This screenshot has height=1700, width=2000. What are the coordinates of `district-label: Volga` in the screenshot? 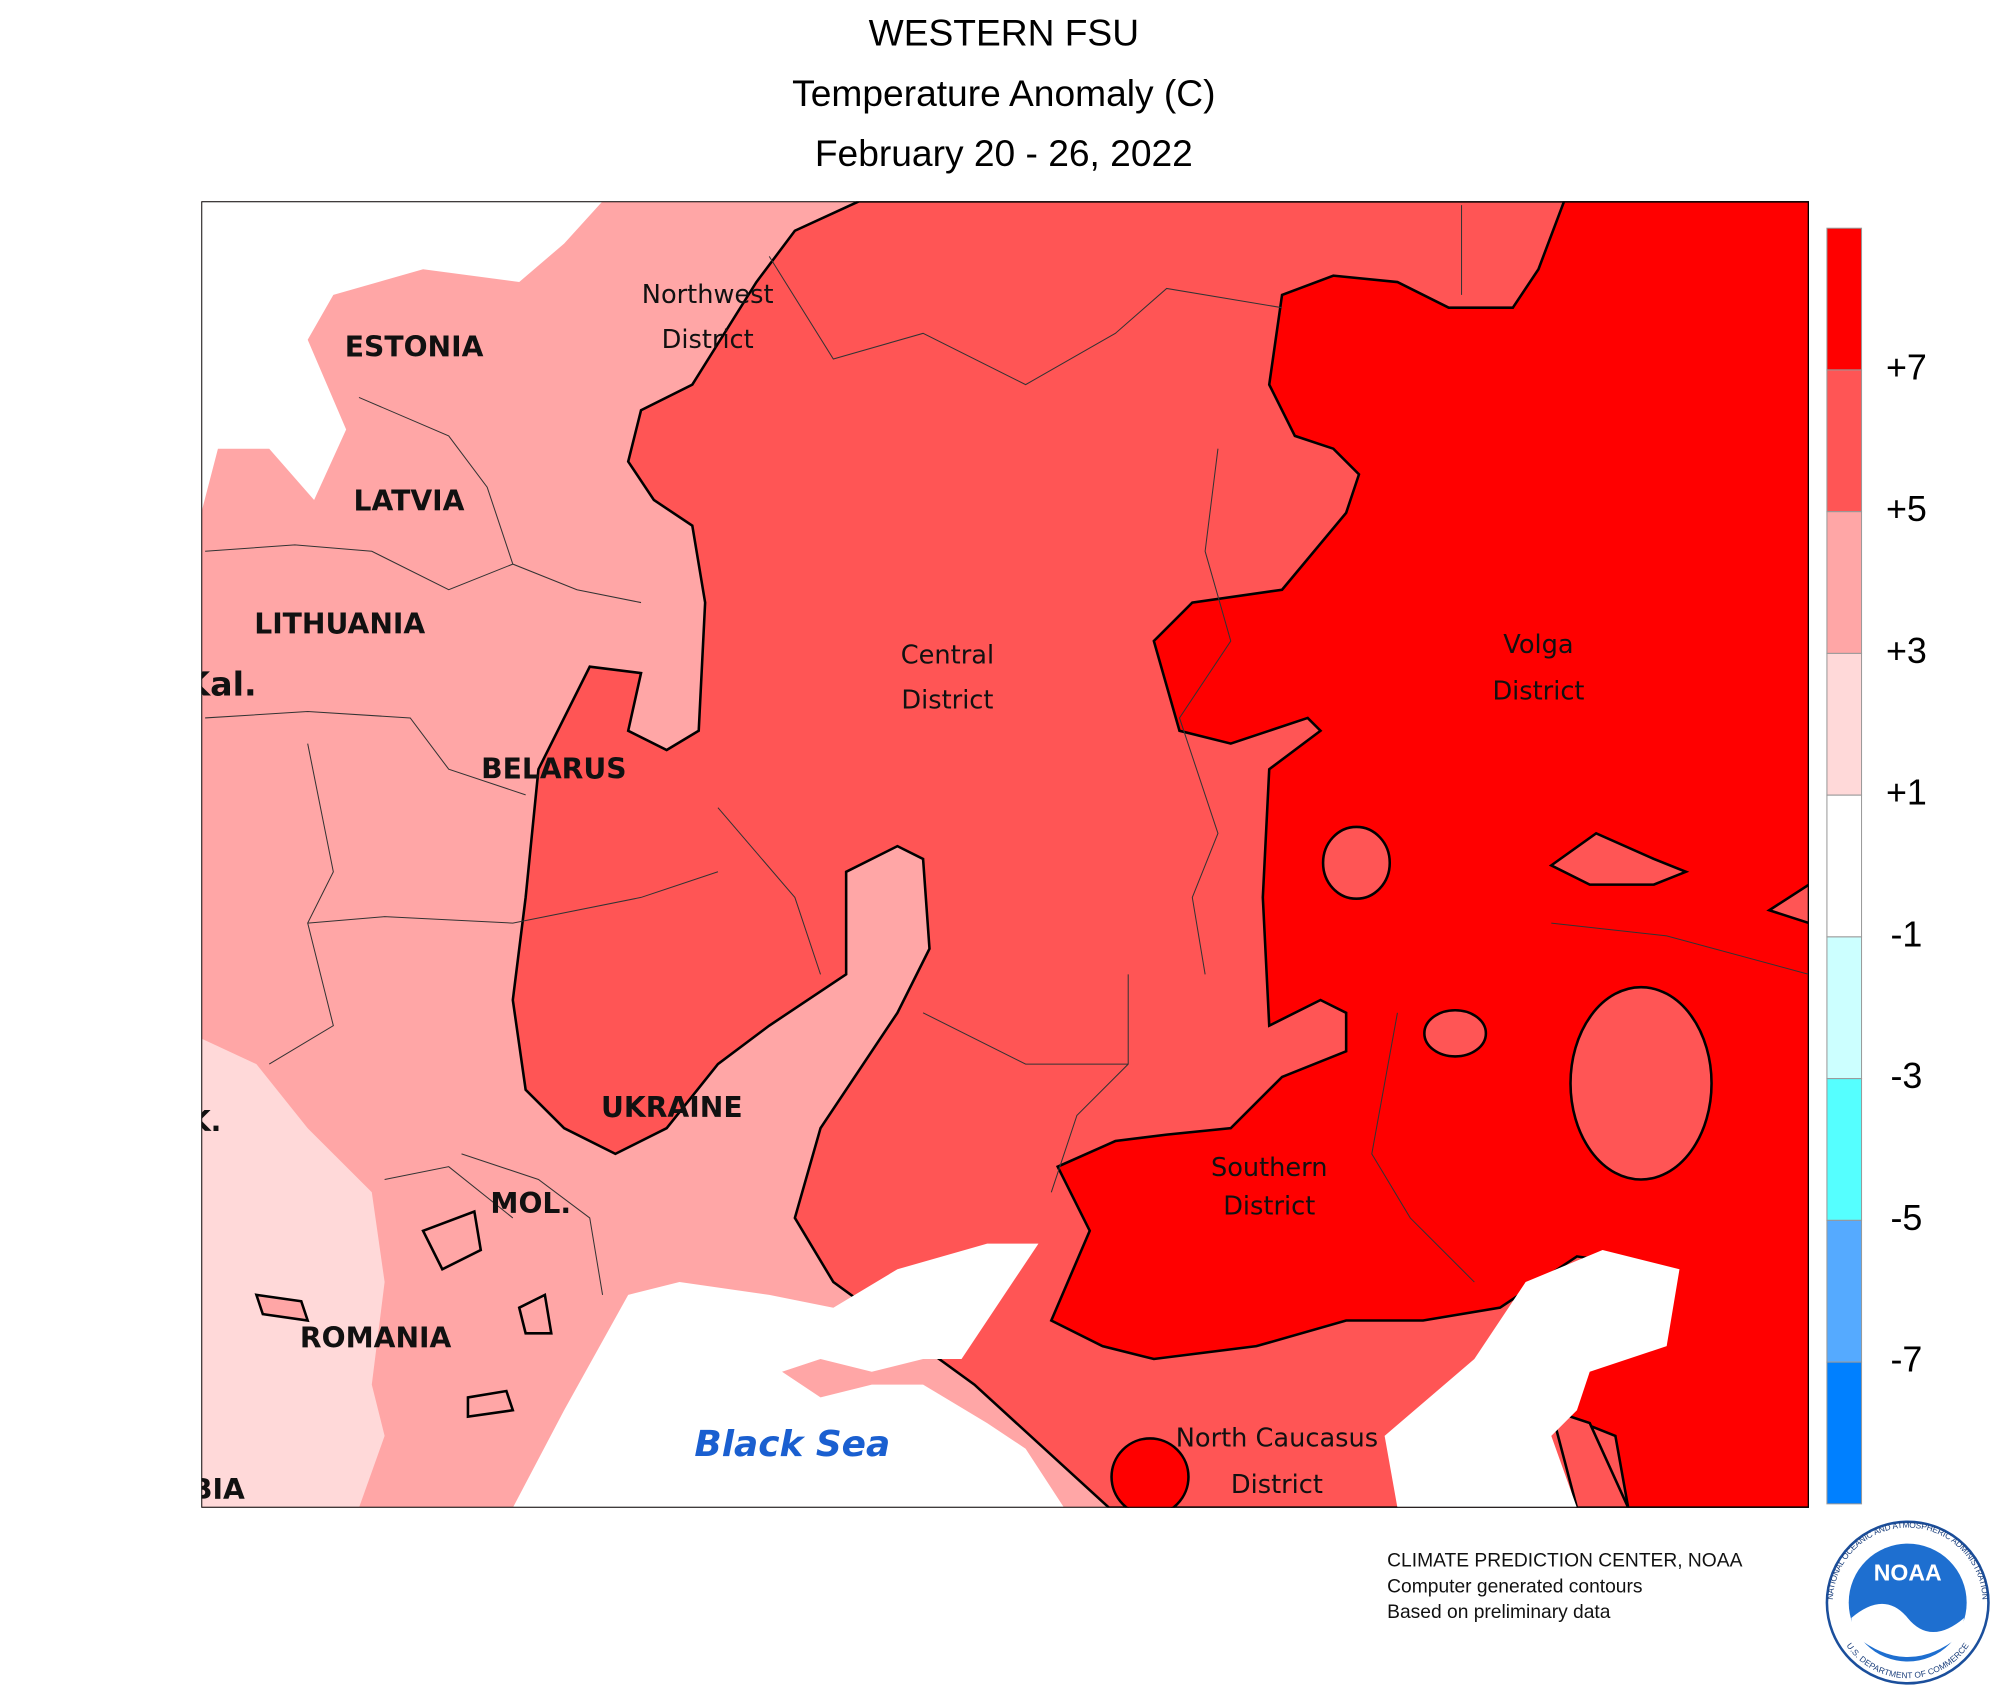 It's located at (1538, 645).